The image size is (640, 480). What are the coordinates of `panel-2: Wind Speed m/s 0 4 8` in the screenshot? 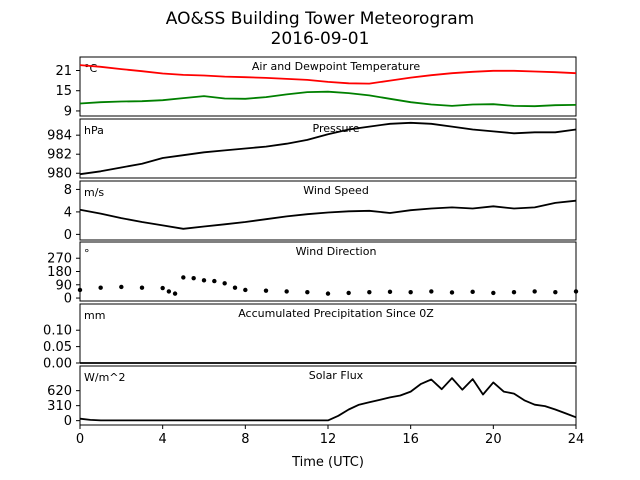 It's located at (320, 211).